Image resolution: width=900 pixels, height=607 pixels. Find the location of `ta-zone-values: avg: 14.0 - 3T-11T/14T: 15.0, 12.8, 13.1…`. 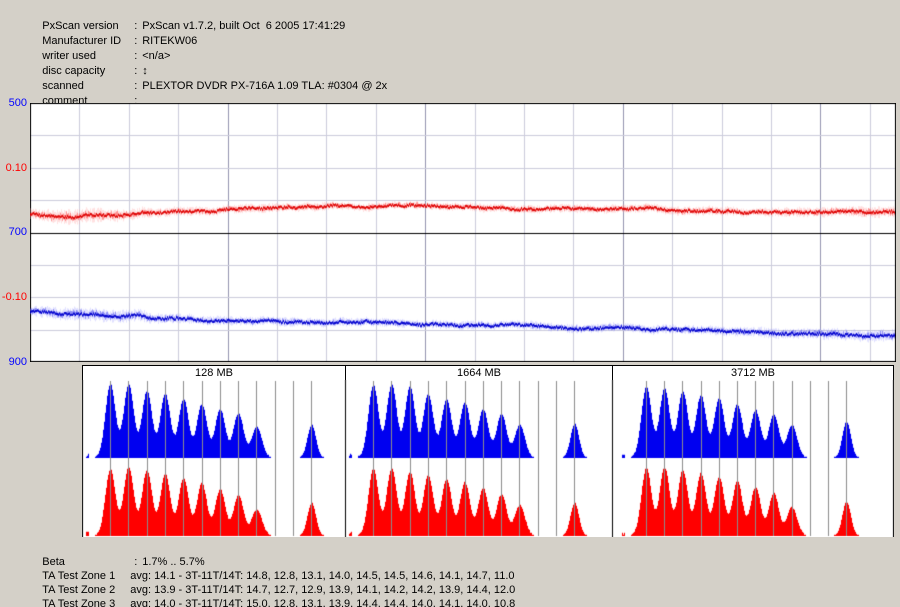

ta-zone-values: avg: 14.0 - 3T-11T/14T: 15.0, 12.8, 13.1… is located at coordinates (323, 602).